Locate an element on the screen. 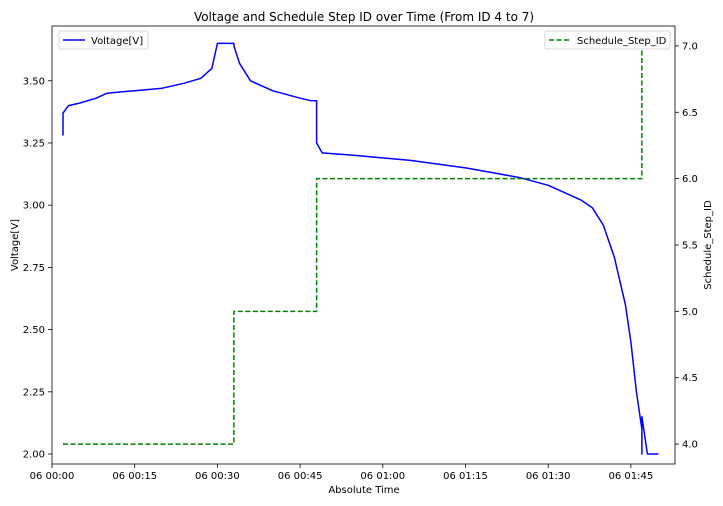 The width and height of the screenshot is (723, 506). x-tick-label: 06 00:45 is located at coordinates (300, 476).